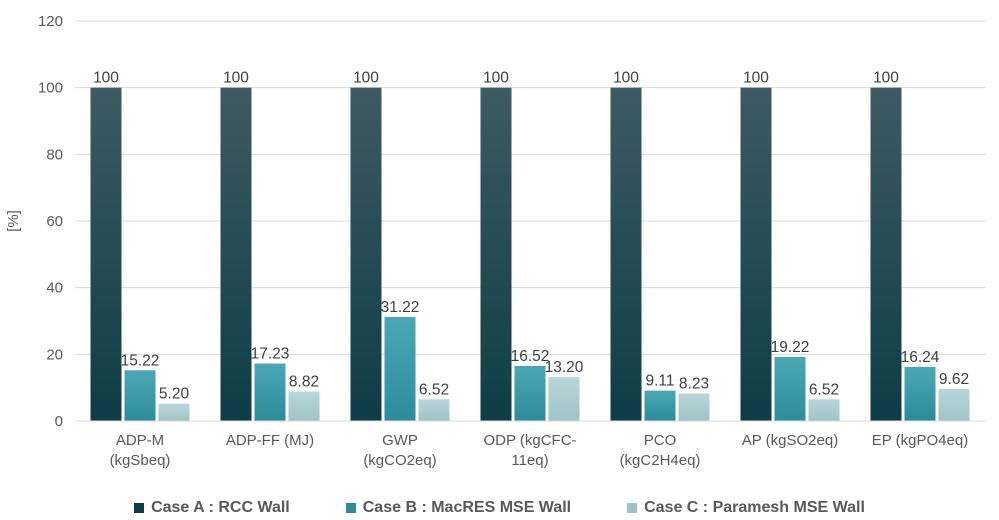 The width and height of the screenshot is (999, 520). Describe the element at coordinates (754, 507) in the screenshot. I see `legend-label: Case C : Paramesh MSE Wall` at that location.